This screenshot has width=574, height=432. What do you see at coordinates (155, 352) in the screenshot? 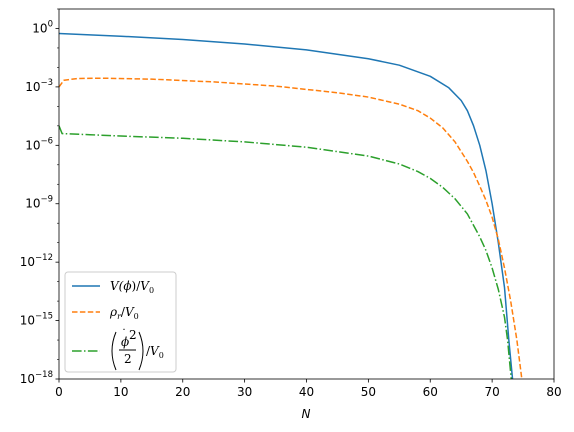
I see `legend-kin-tail: /V0` at bounding box center [155, 352].